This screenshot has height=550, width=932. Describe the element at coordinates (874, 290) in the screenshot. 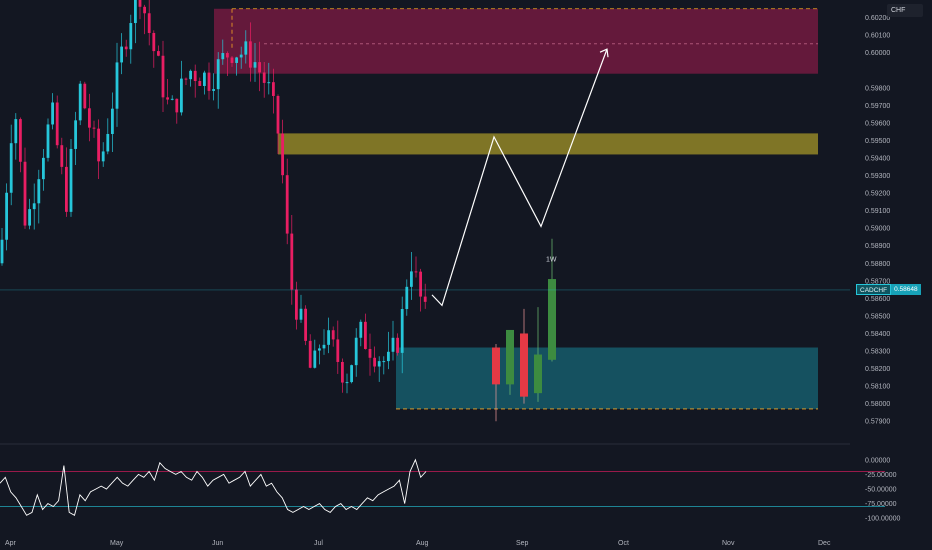

I see `symbol-label: CADCHF` at that location.